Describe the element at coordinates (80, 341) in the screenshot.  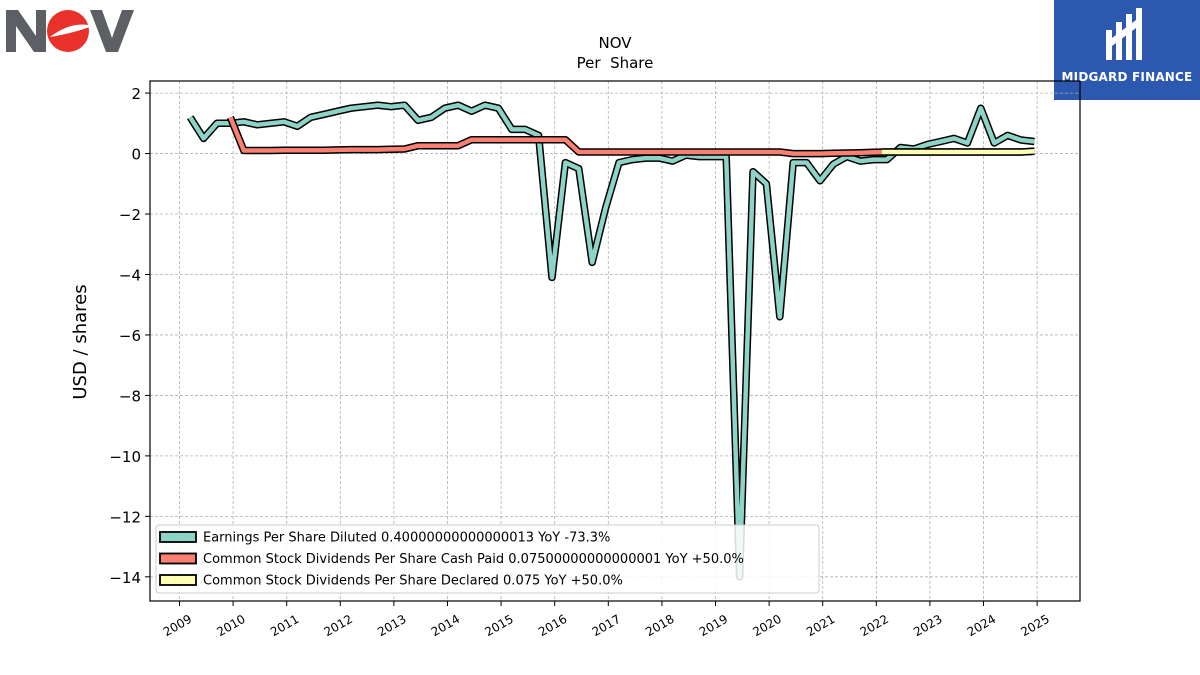
I see `y-axis-label: USD / shares` at that location.